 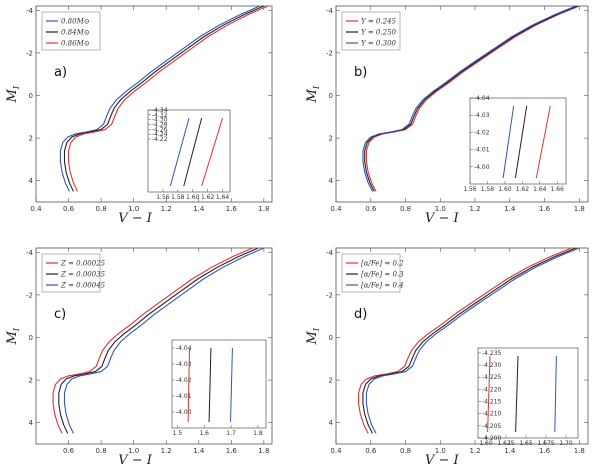 I want to click on inset-x-tick-label: 1.625, so click(x=505, y=443).